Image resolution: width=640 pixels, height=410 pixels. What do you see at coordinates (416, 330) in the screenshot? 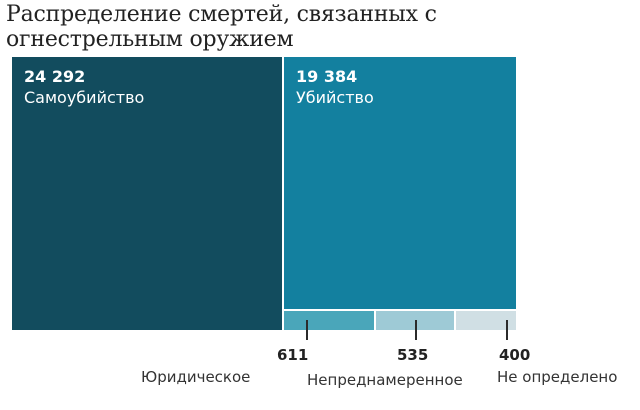
I see `unintentional-tick` at bounding box center [416, 330].